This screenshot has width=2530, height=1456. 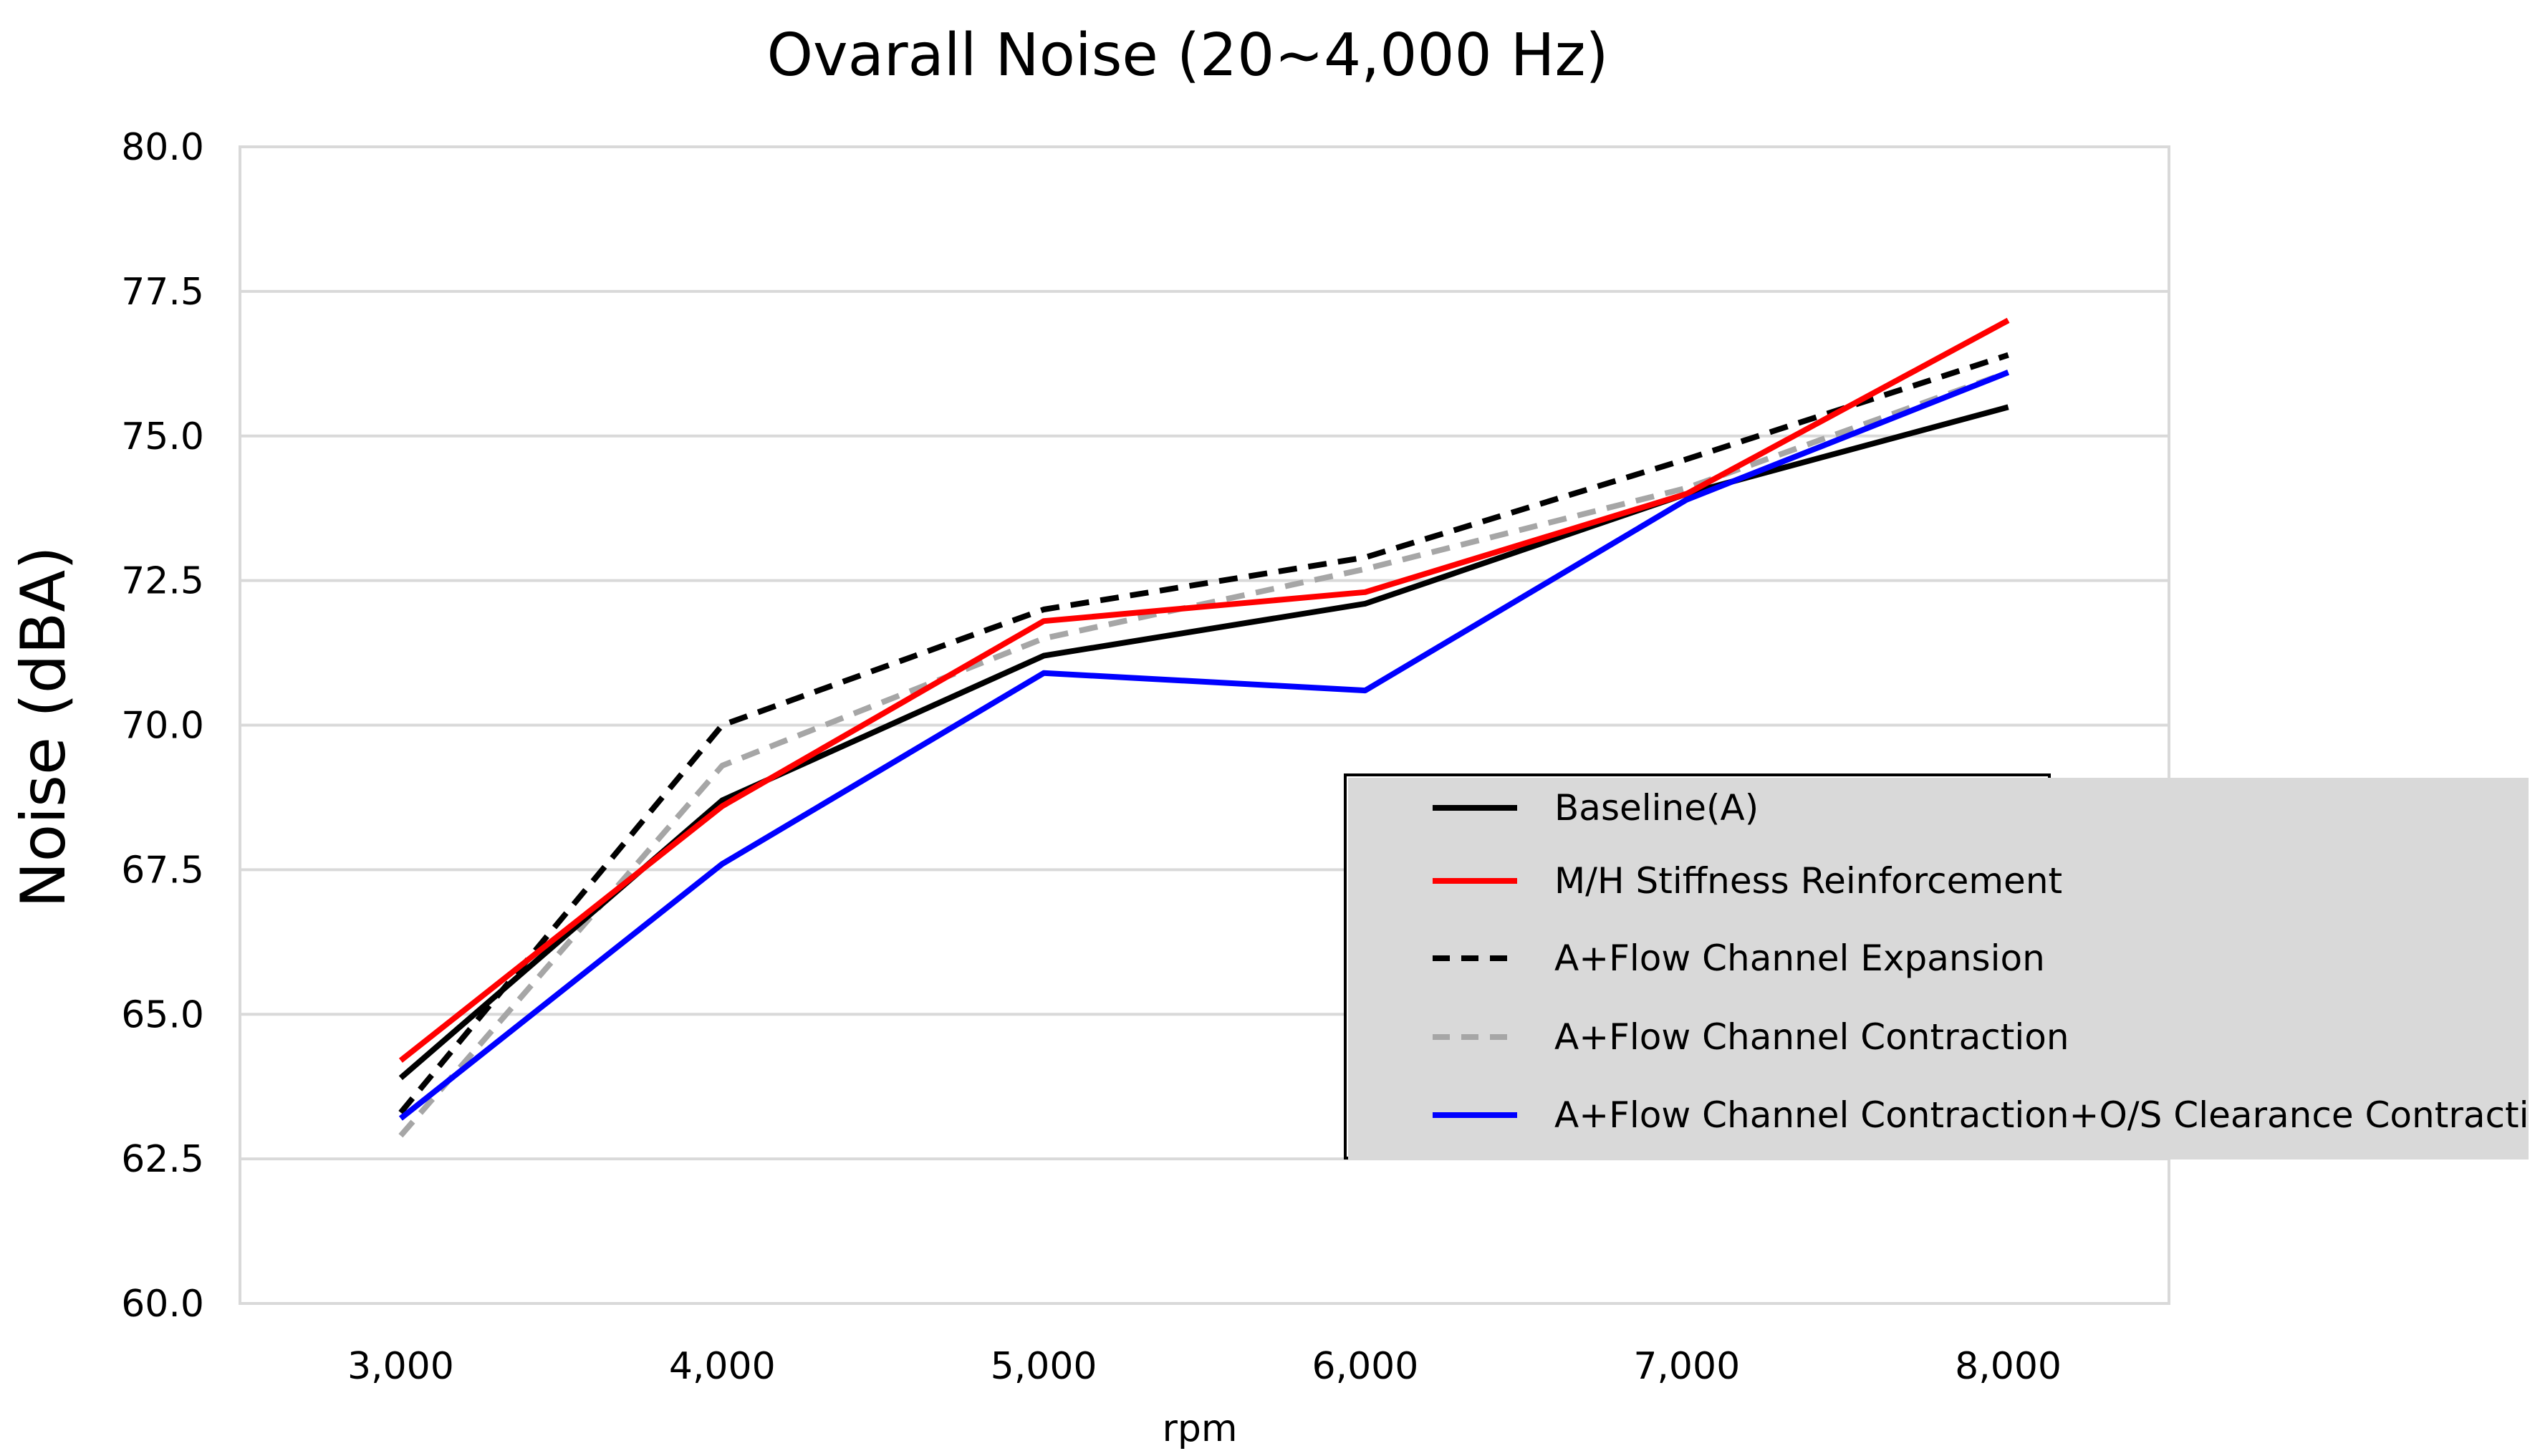 I want to click on x-tick-label: 5,000, so click(x=1044, y=1366).